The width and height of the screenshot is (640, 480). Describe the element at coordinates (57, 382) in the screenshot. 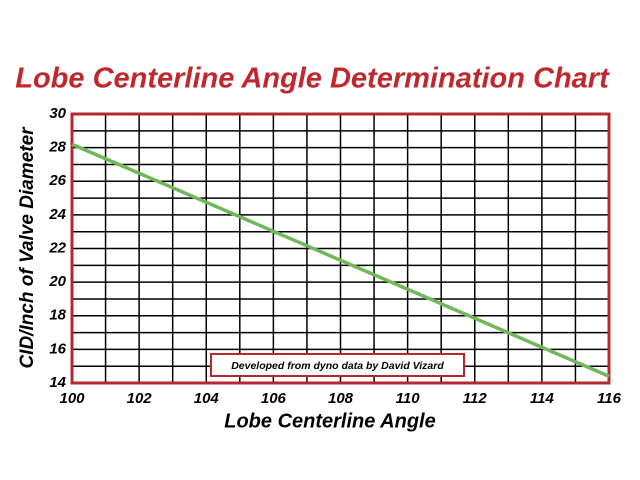

I see `y-tick-label: 14` at that location.